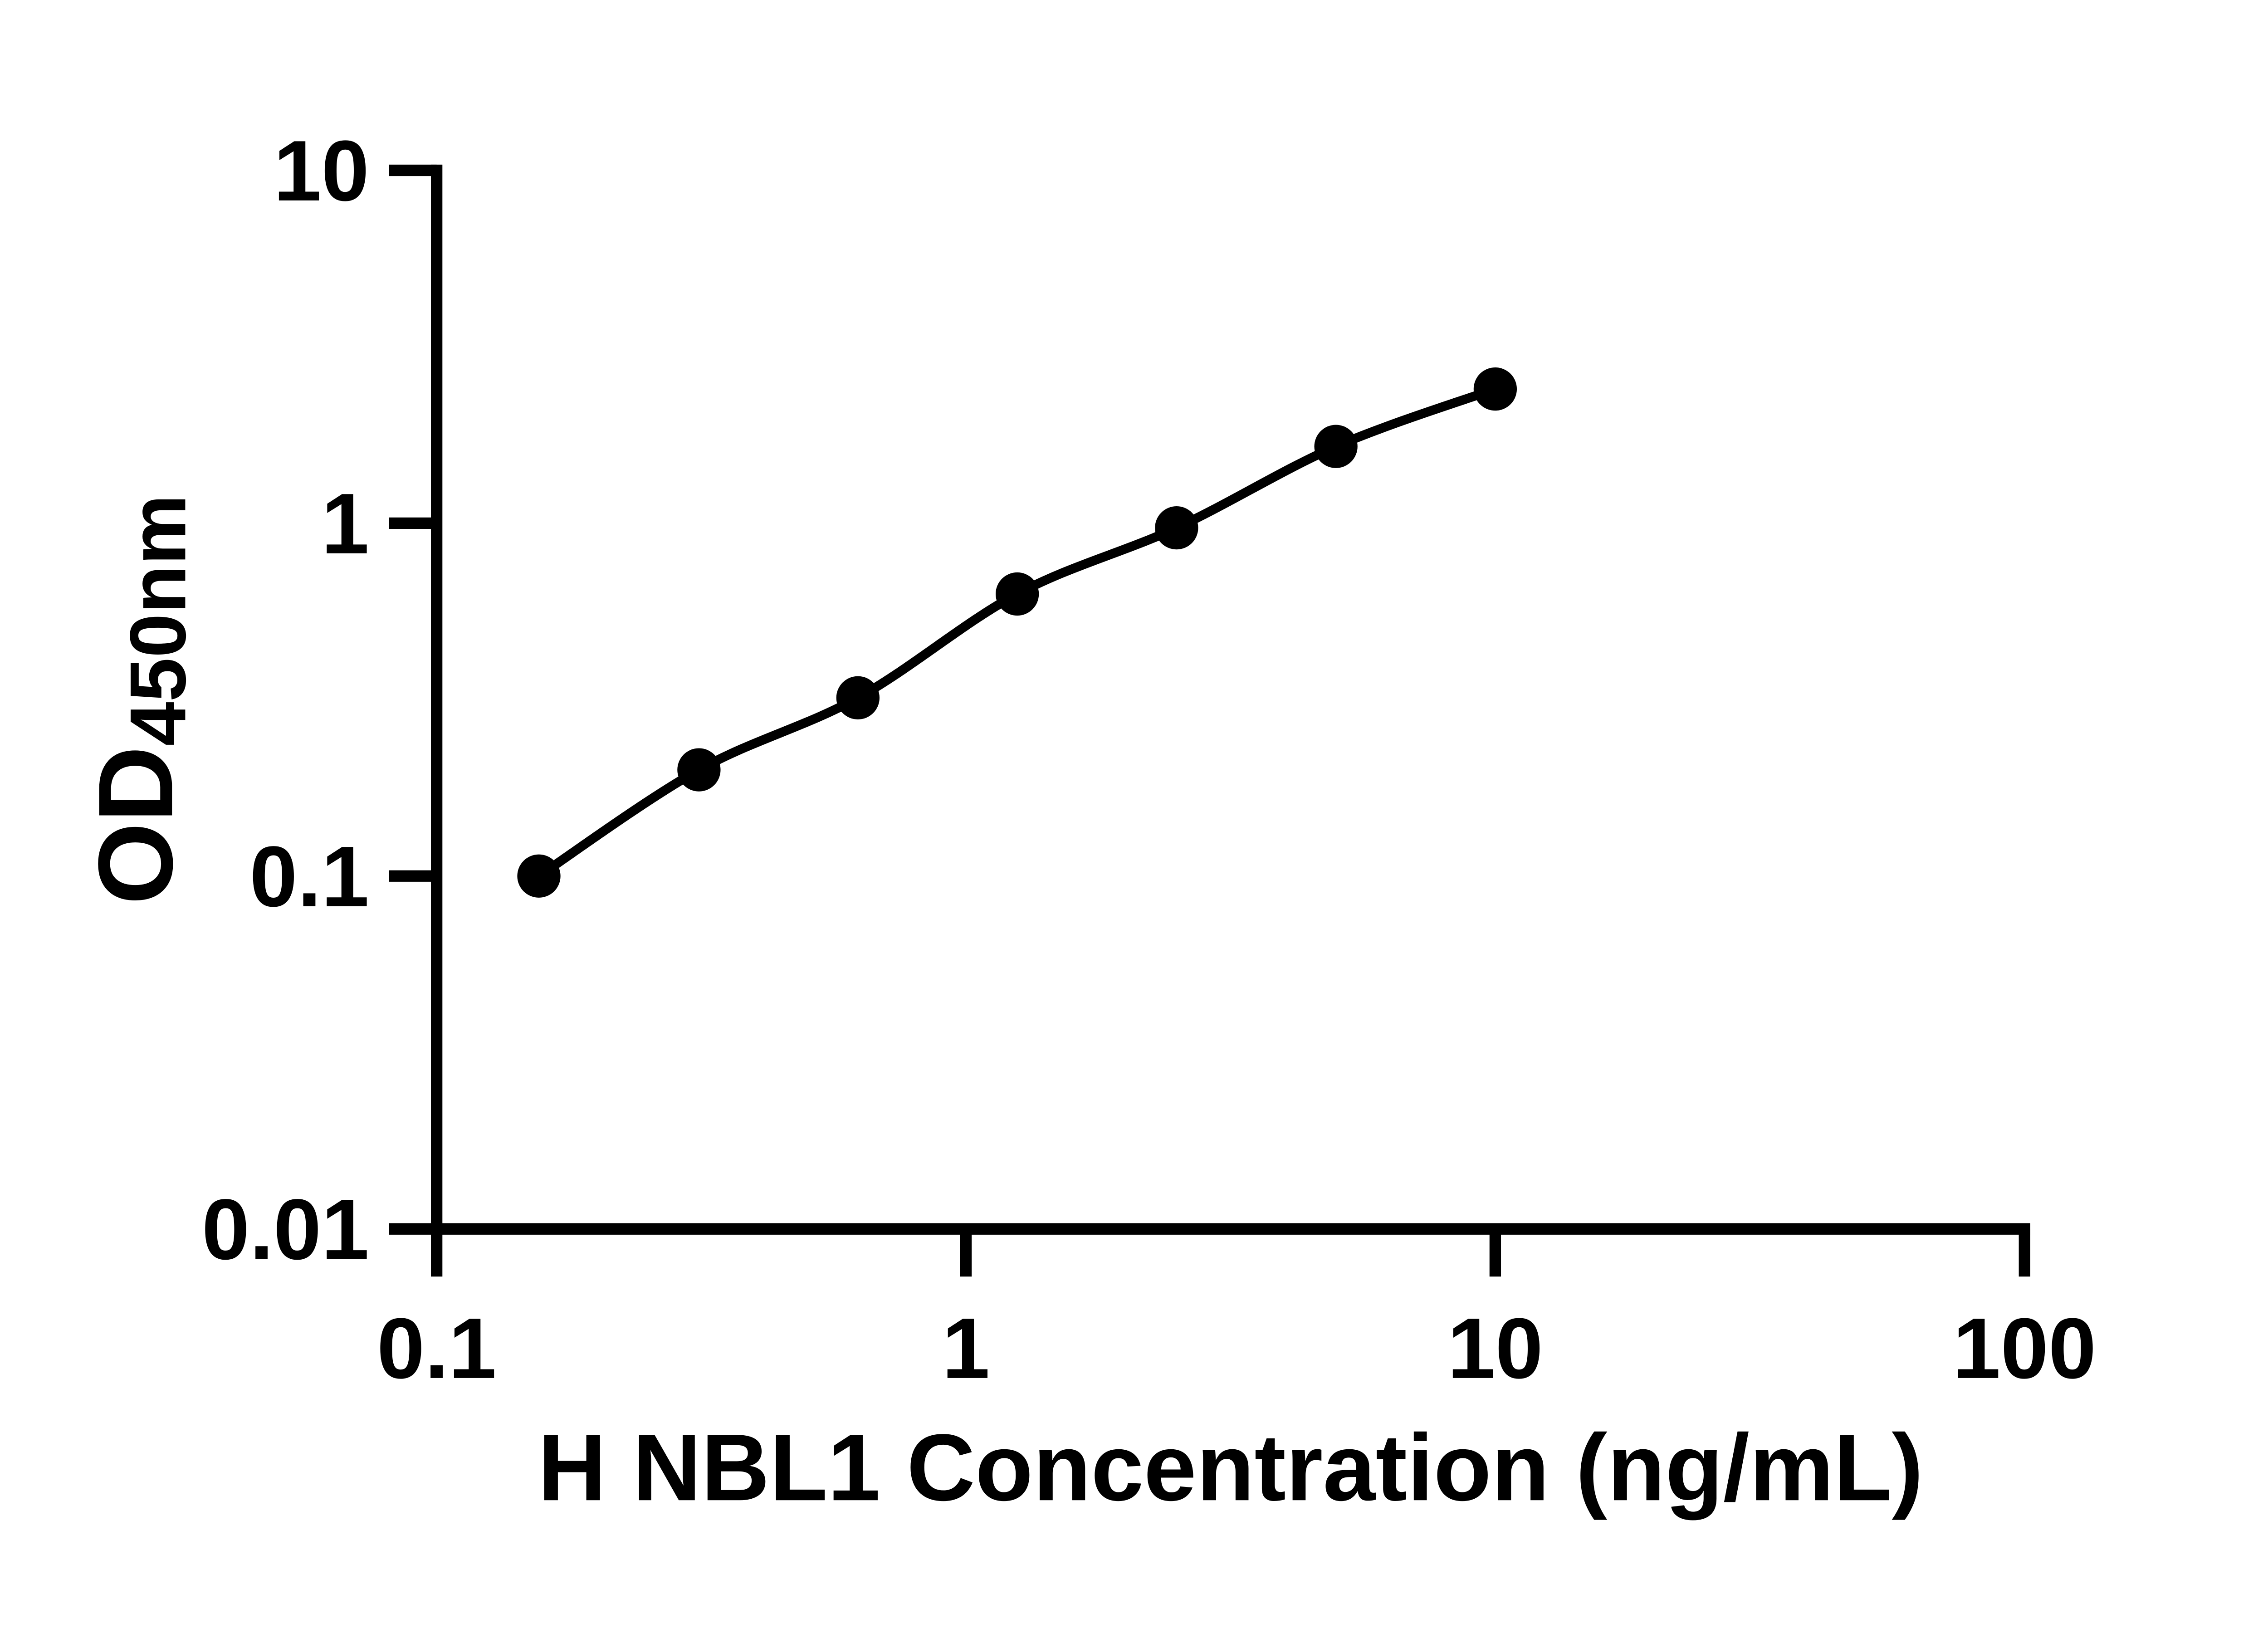  I want to click on data-point-1.25ng-ml, so click(1017, 594).